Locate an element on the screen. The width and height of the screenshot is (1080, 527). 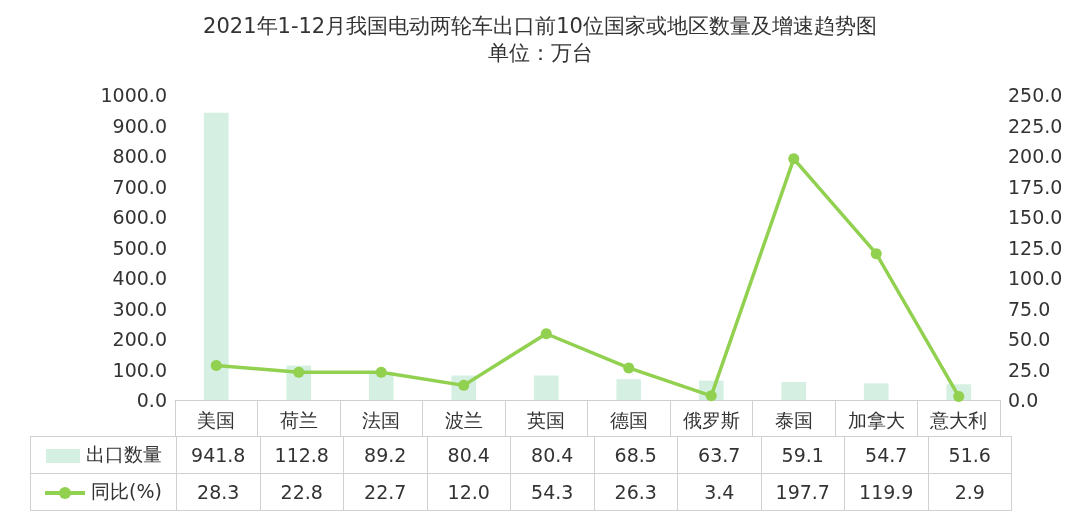
x-tick-label: 加拿大 is located at coordinates (876, 419).